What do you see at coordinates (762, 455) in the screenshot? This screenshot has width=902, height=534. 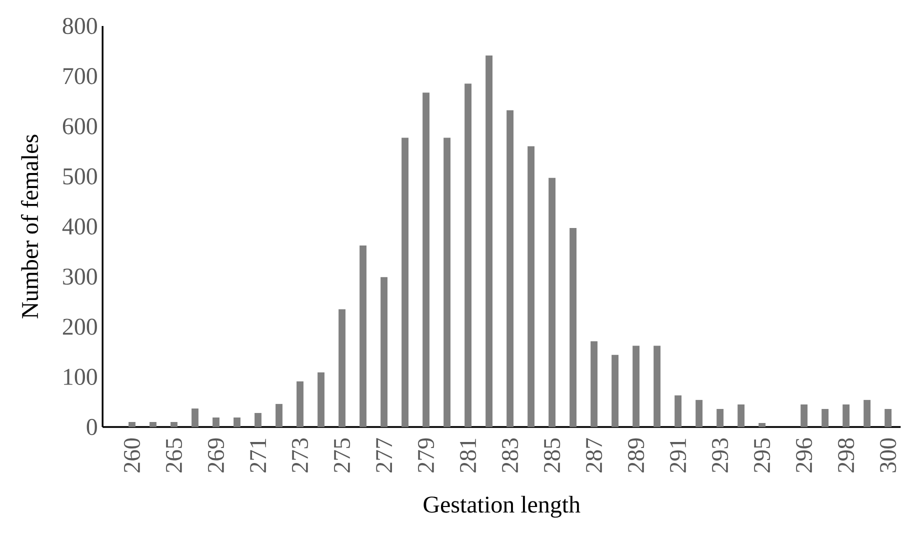 I see `x-tick-label: 295` at bounding box center [762, 455].